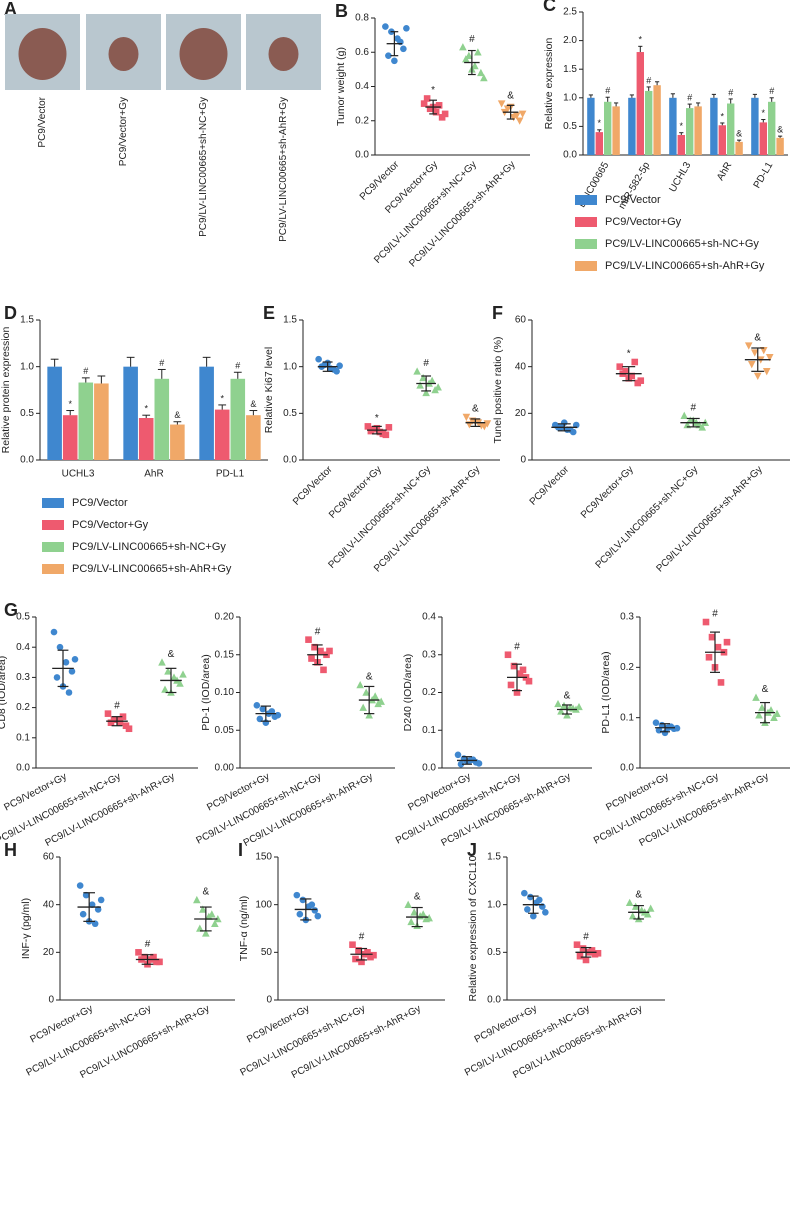 This screenshot has height=1212, width=797. What do you see at coordinates (240, 850) in the screenshot?
I see `panel-letter: I` at bounding box center [240, 850].